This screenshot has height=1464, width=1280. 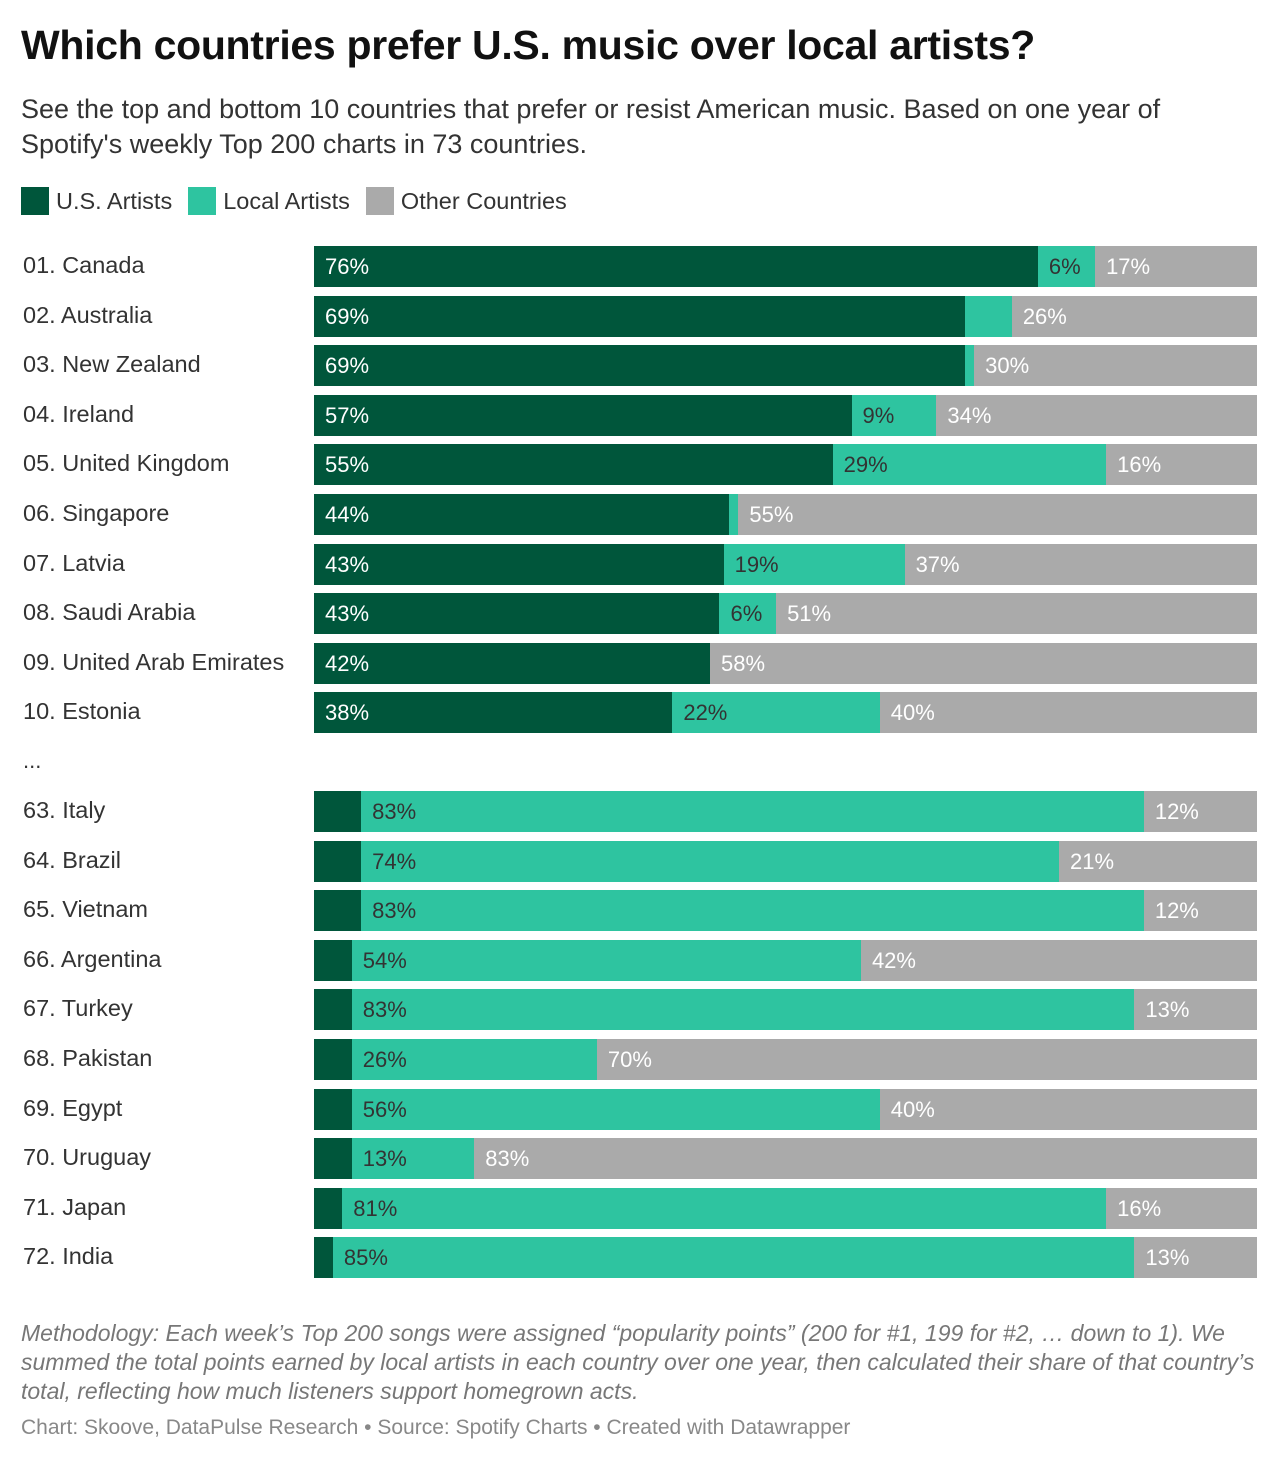 I want to click on value-label: 51%, so click(x=809, y=614).